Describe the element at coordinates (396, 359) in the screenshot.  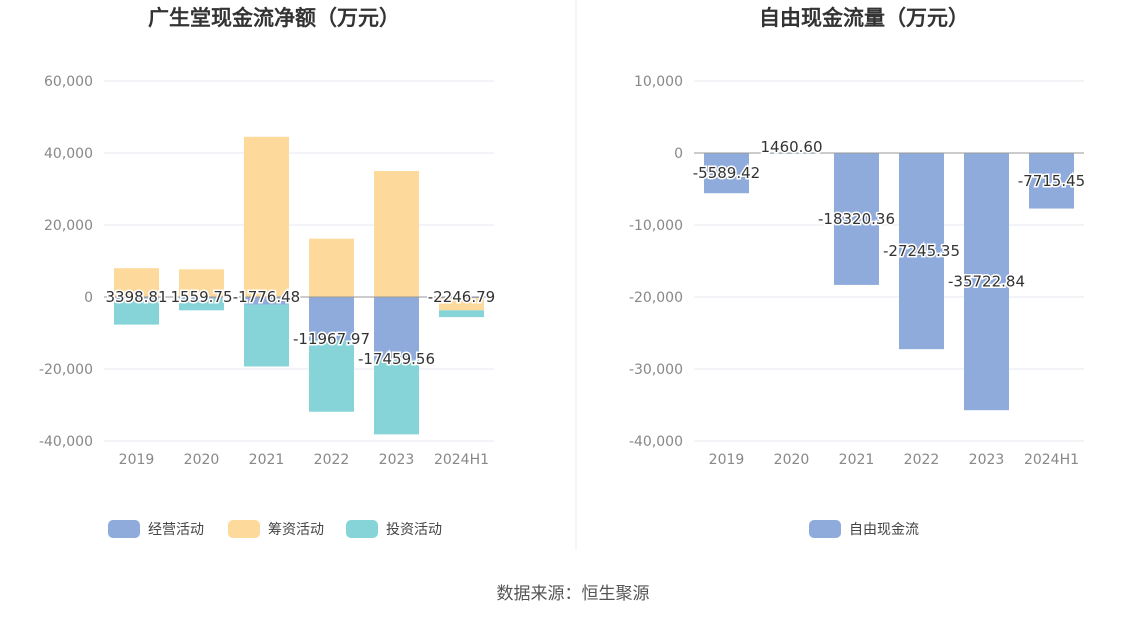
I see `left-net-label: -17459.56` at that location.